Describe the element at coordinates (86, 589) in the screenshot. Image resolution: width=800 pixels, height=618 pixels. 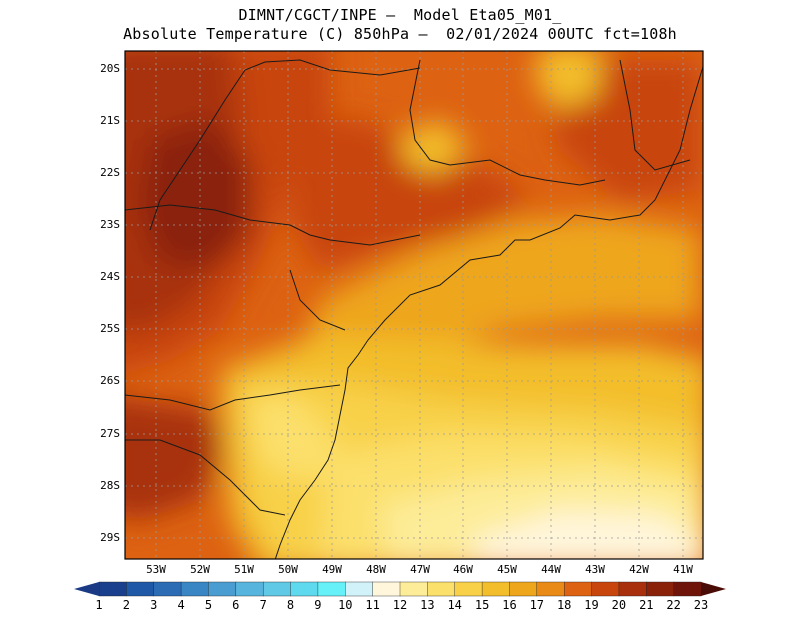
I see `colorbar-left-arrow` at that location.